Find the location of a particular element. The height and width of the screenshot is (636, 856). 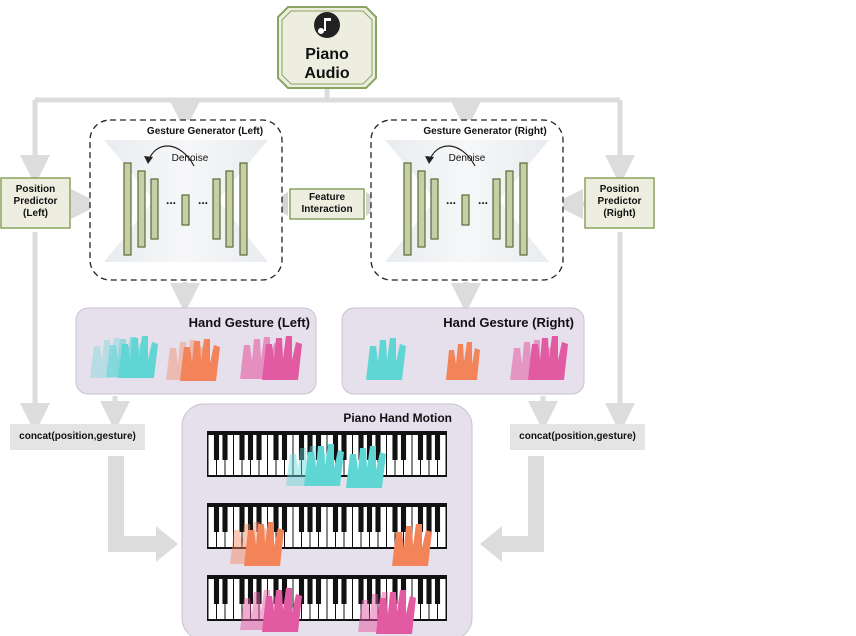

predictor-right-label: Position Predictor (Right) is located at coordinates (619, 202).